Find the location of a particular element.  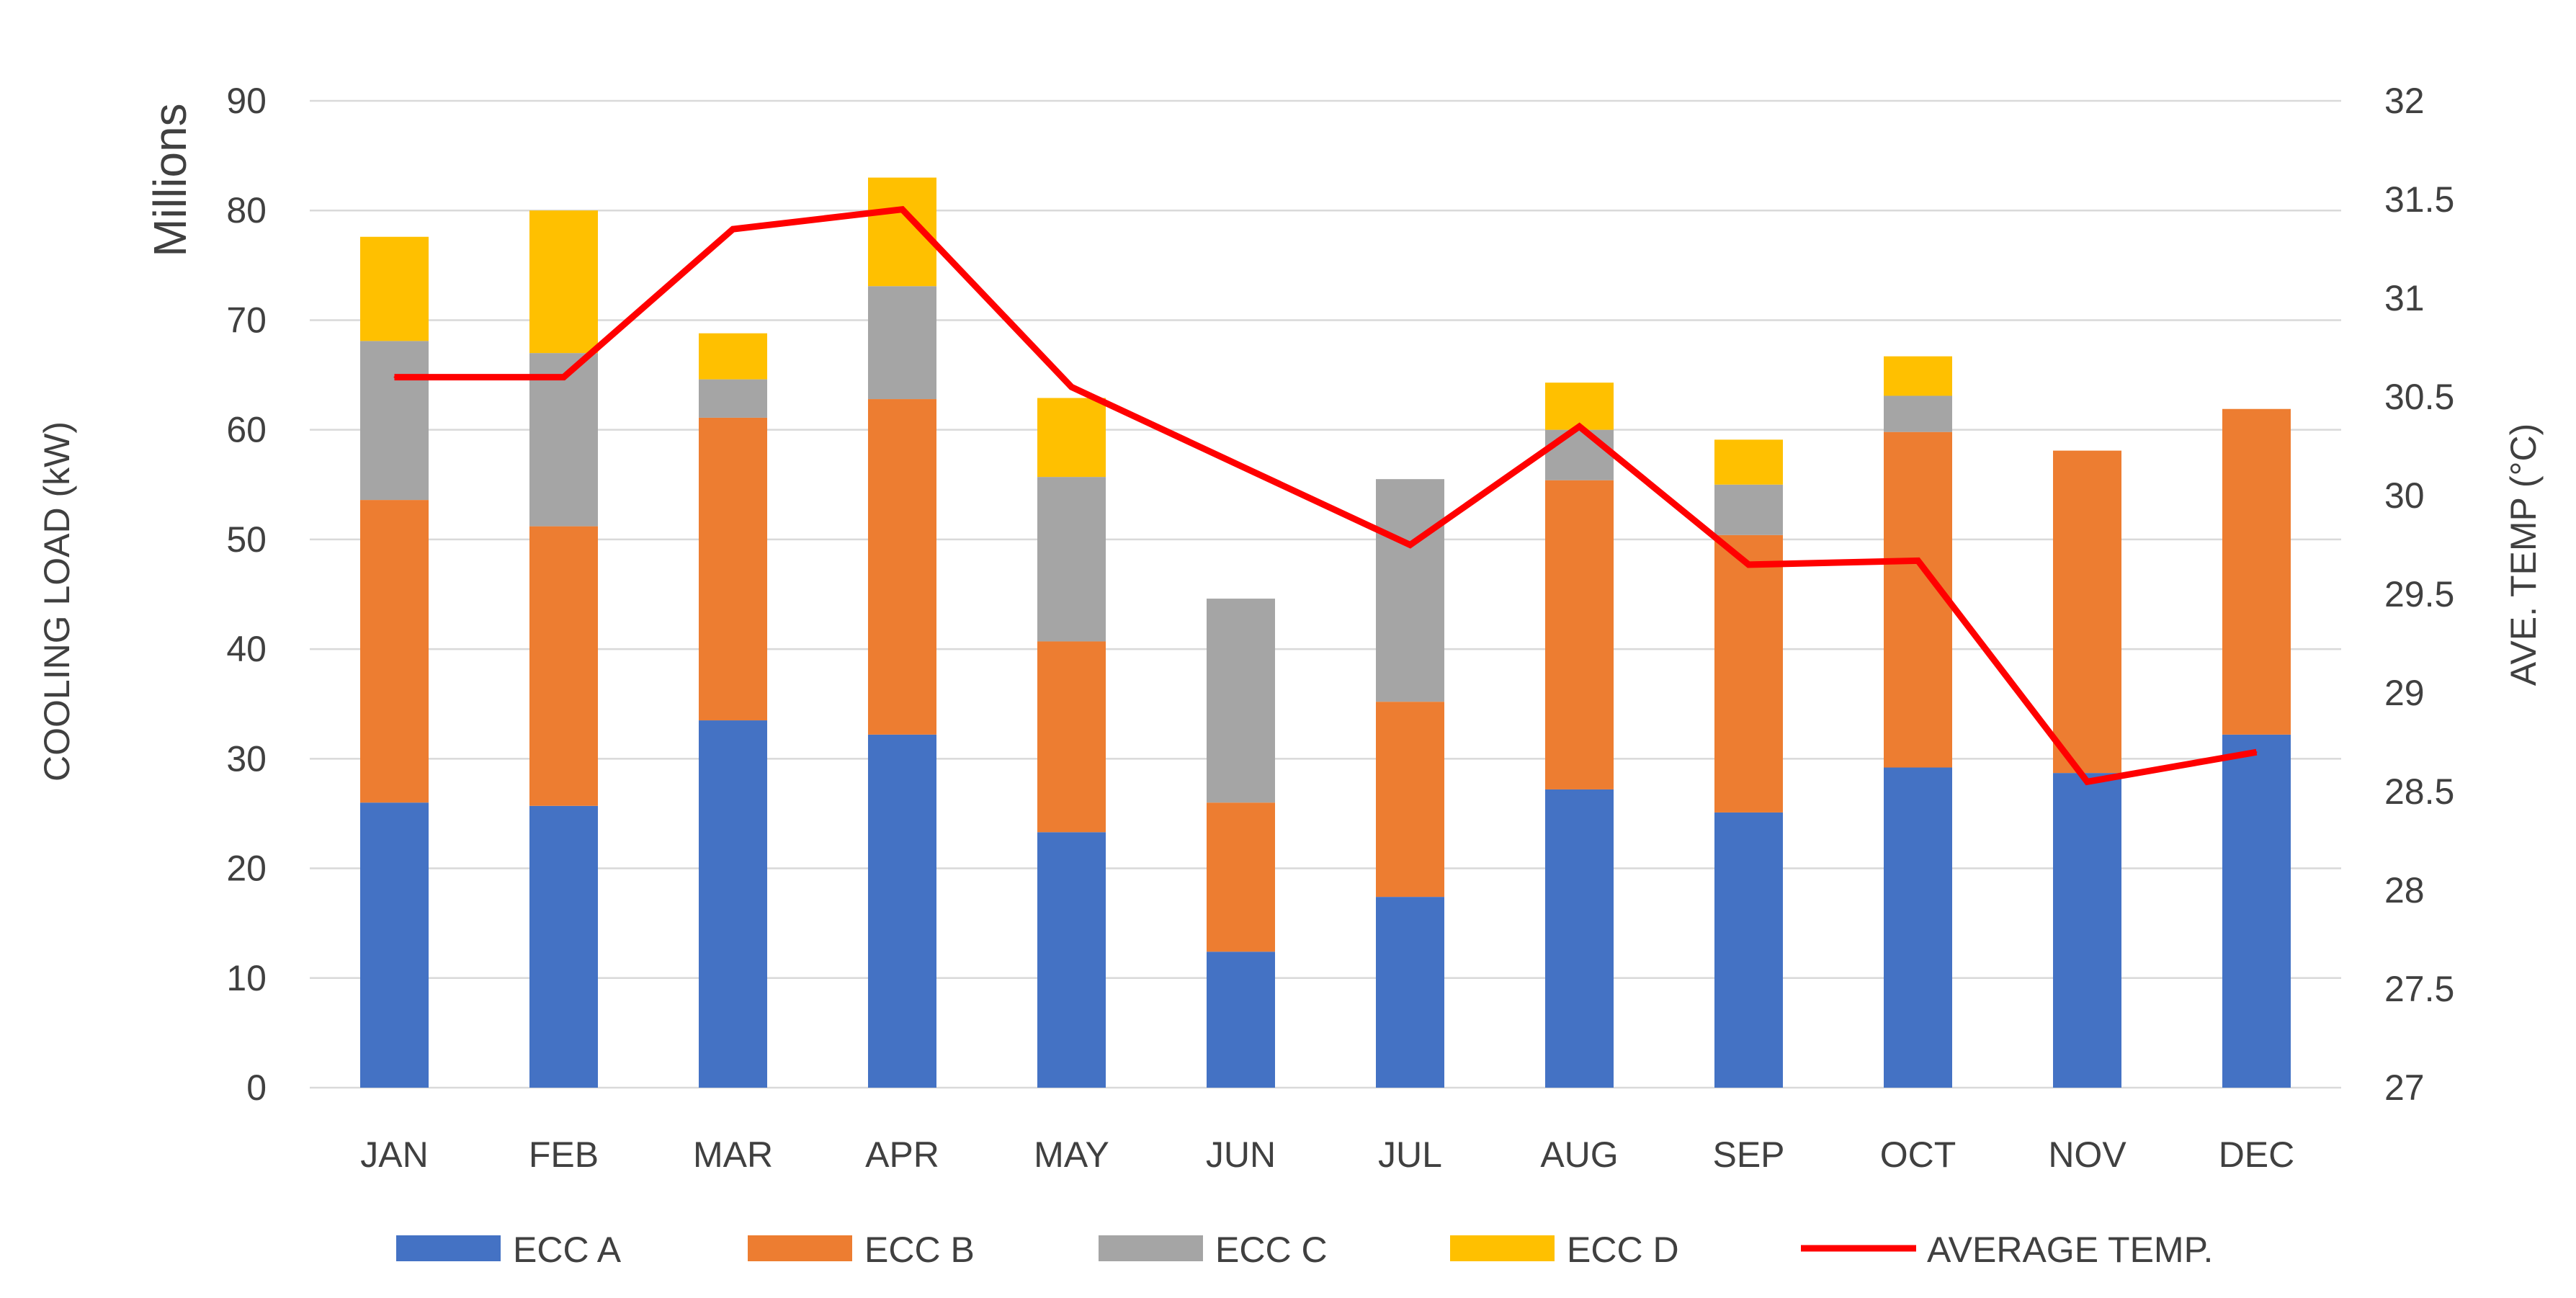

y2-tick-label: 28 is located at coordinates (2404, 890).